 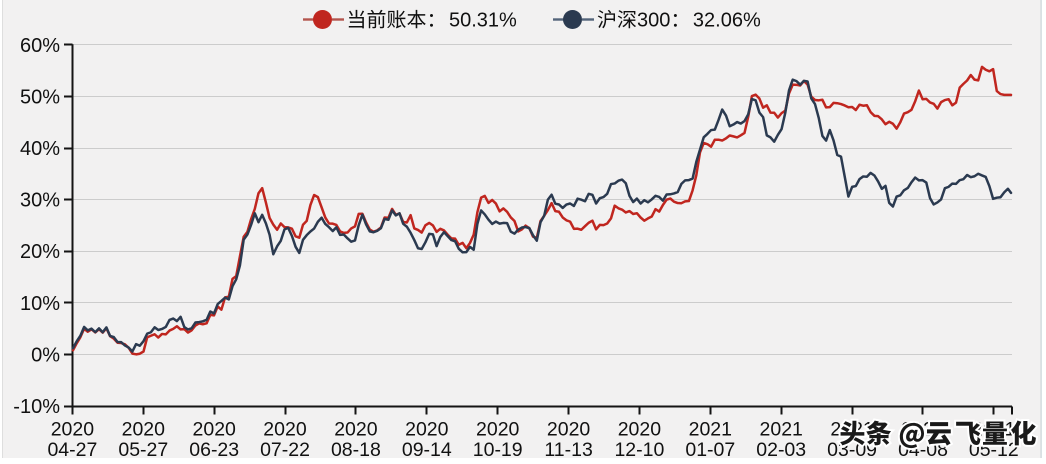 I want to click on svg-text: 10-19, so click(x=498, y=450).